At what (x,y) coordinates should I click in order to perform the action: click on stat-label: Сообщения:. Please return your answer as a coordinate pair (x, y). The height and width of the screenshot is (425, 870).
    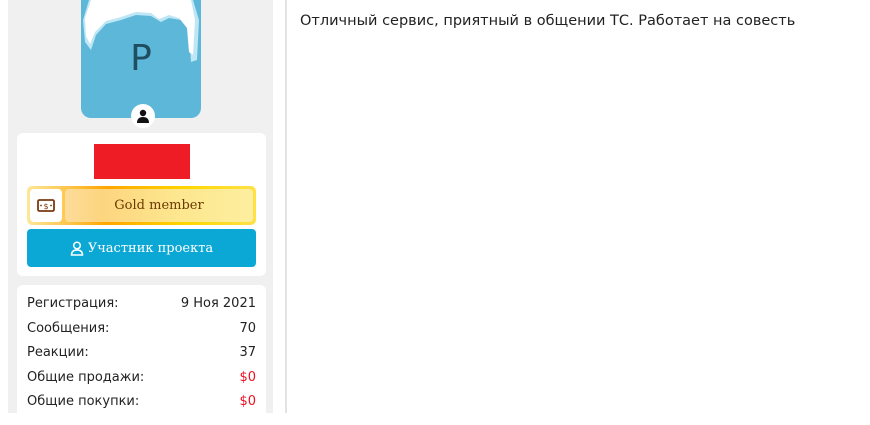
    Looking at the image, I should click on (68, 328).